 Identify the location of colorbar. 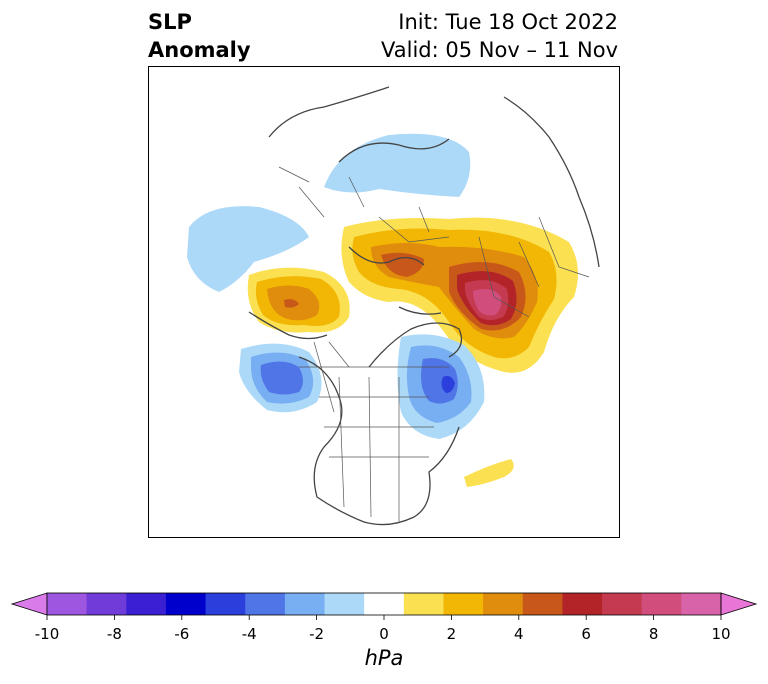
(384, 606).